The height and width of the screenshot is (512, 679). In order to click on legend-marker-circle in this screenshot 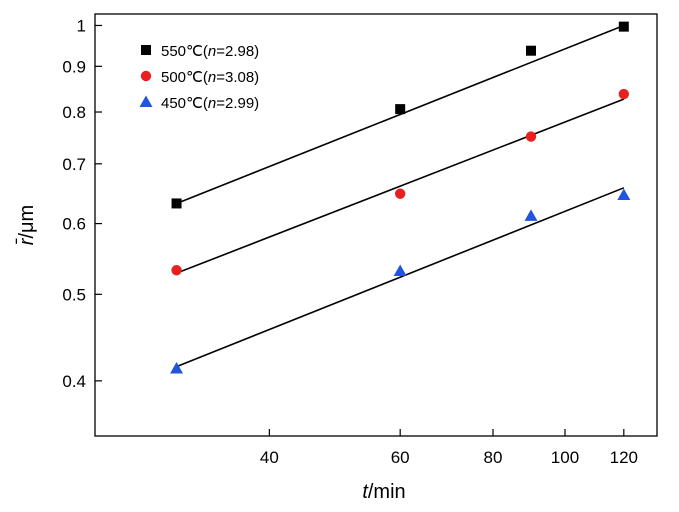, I will do `click(146, 76)`.